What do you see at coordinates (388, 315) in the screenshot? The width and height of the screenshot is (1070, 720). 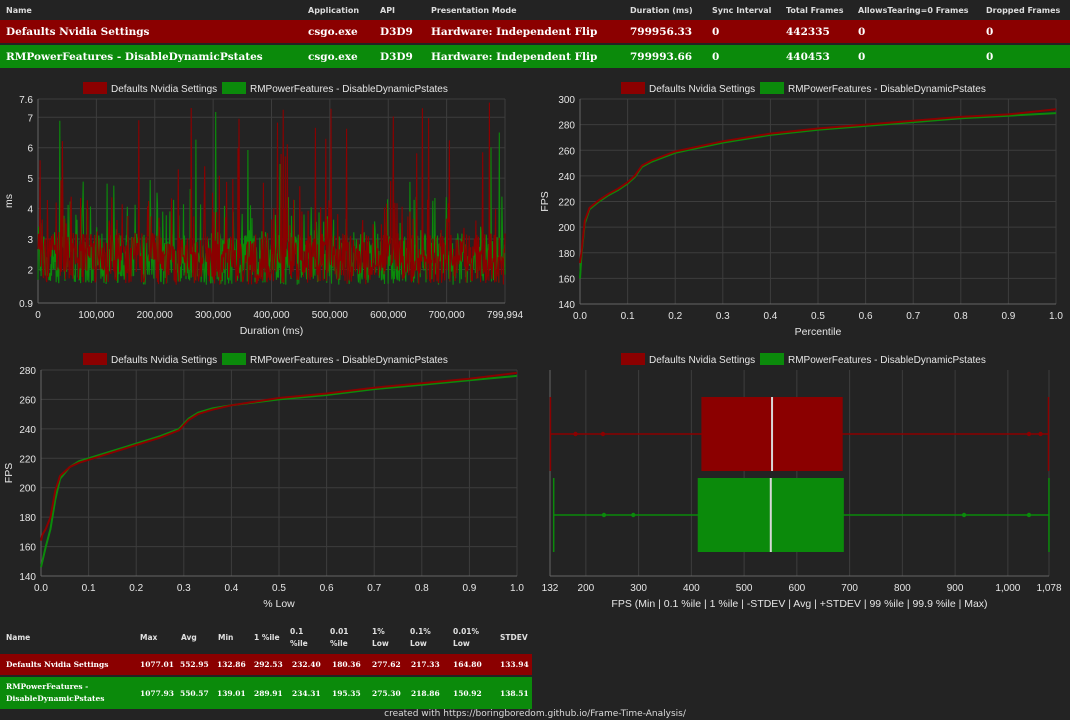 I see `x-tick-label: 600,000` at bounding box center [388, 315].